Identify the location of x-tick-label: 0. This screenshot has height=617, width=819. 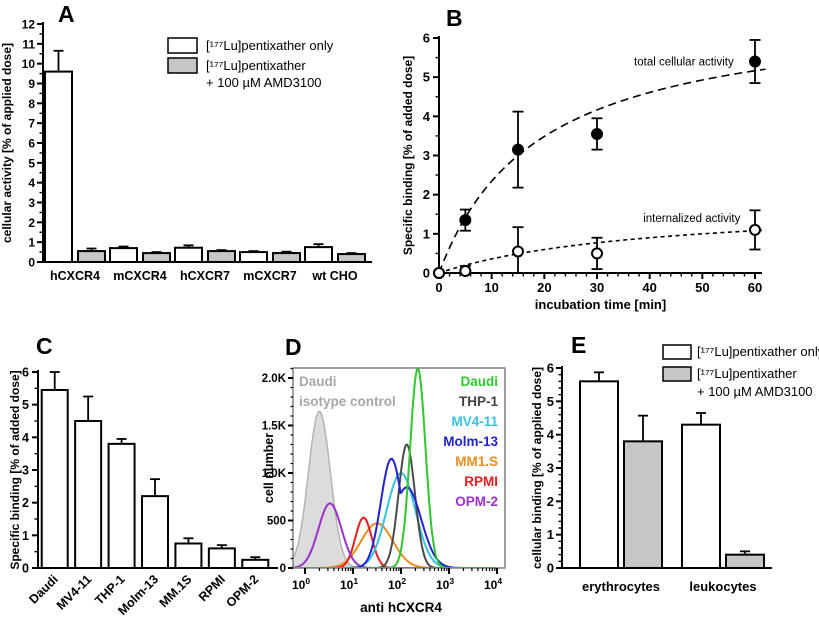
(438, 287).